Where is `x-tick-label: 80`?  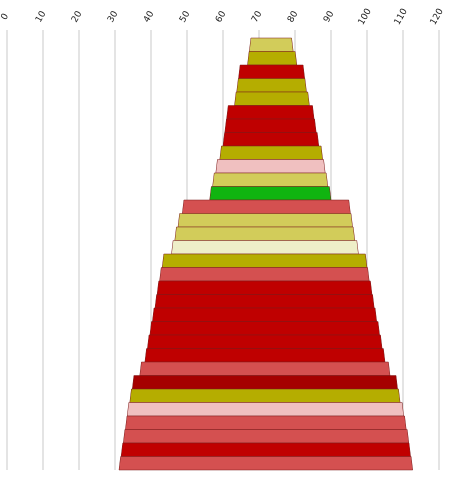
x-tick-label: 80 is located at coordinates (293, 16).